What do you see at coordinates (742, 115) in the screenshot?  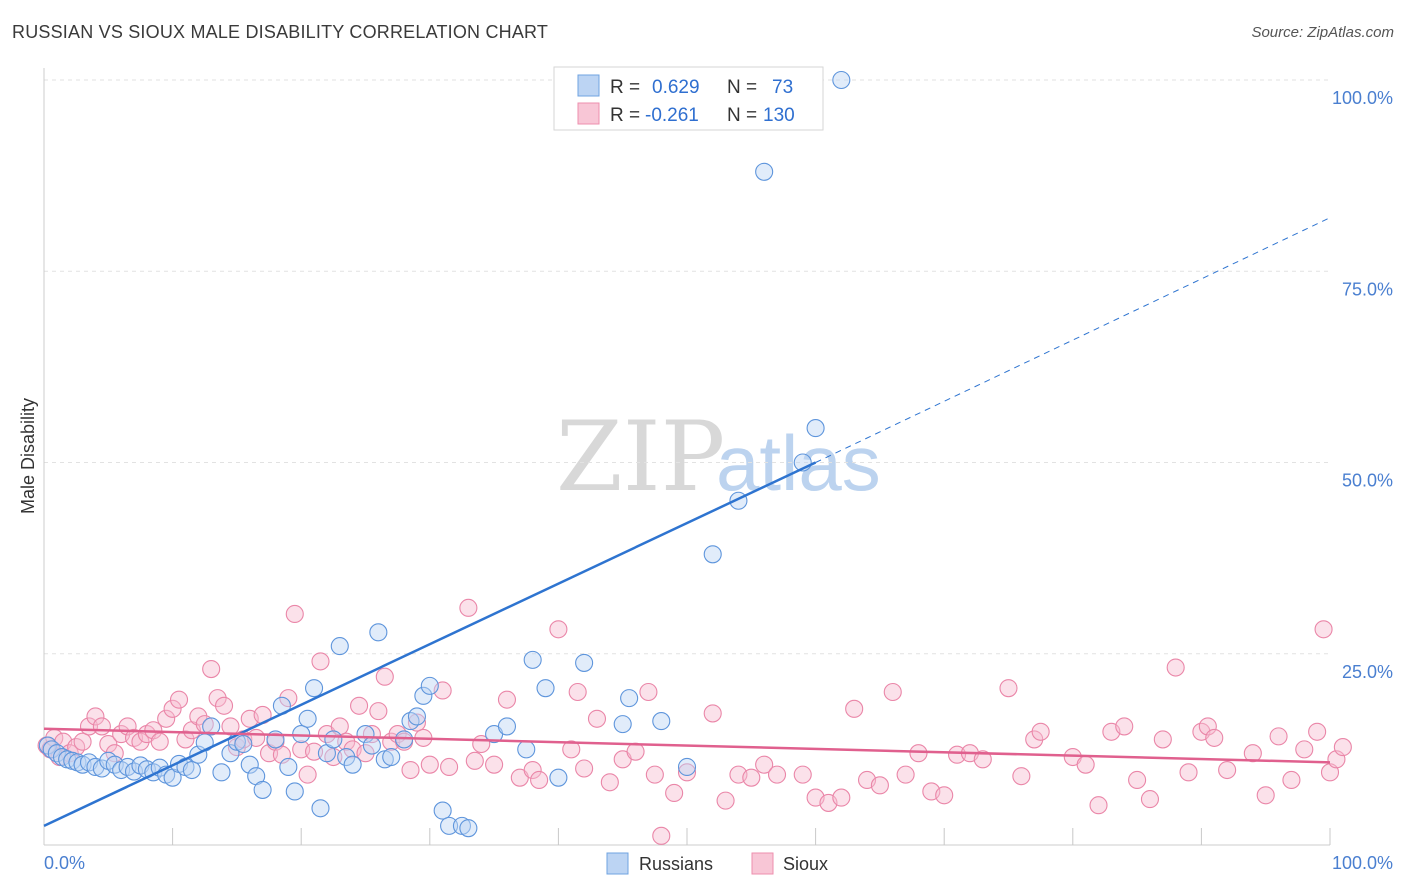 I see `legend-n-label-2: N =` at bounding box center [742, 115].